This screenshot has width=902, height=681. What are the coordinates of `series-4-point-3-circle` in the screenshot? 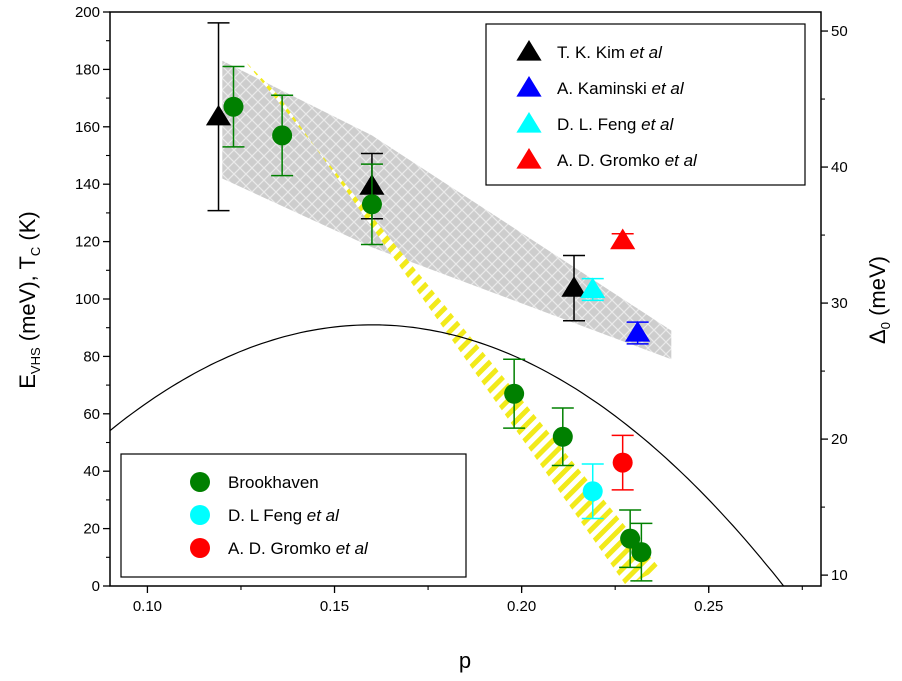 It's located at (514, 393).